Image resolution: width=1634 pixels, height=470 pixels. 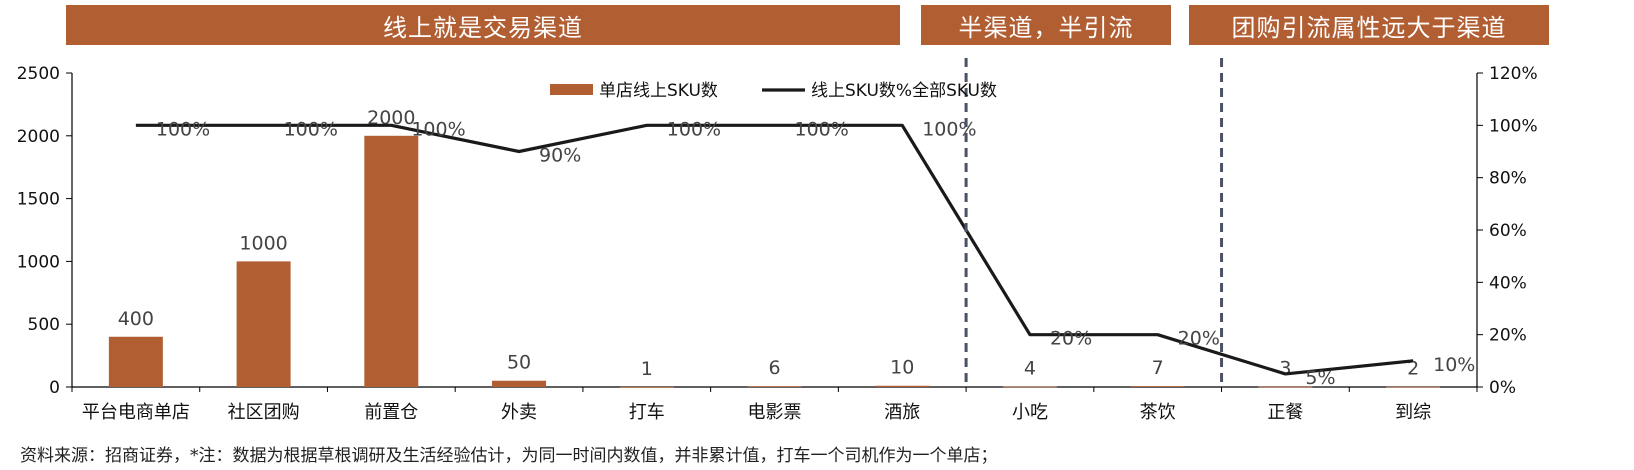 What do you see at coordinates (571, 89) in the screenshot?
I see `legend-bar-swatch` at bounding box center [571, 89].